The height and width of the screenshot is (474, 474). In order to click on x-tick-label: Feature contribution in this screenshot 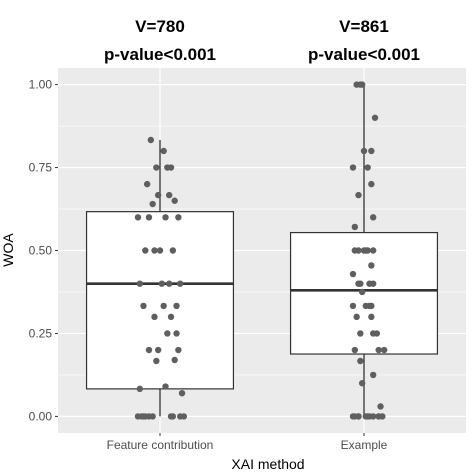, I will do `click(160, 445)`.